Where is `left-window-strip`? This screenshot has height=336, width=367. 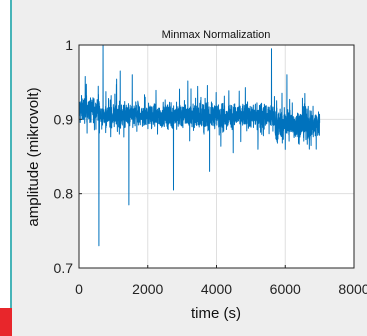
left-window-strip is located at coordinates (6, 168).